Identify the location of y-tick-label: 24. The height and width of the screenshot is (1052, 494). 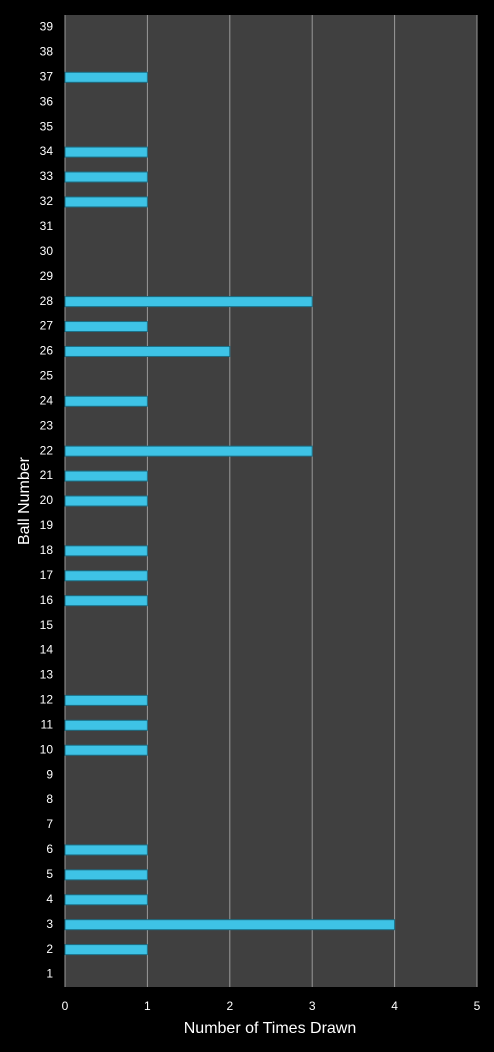
(47, 400).